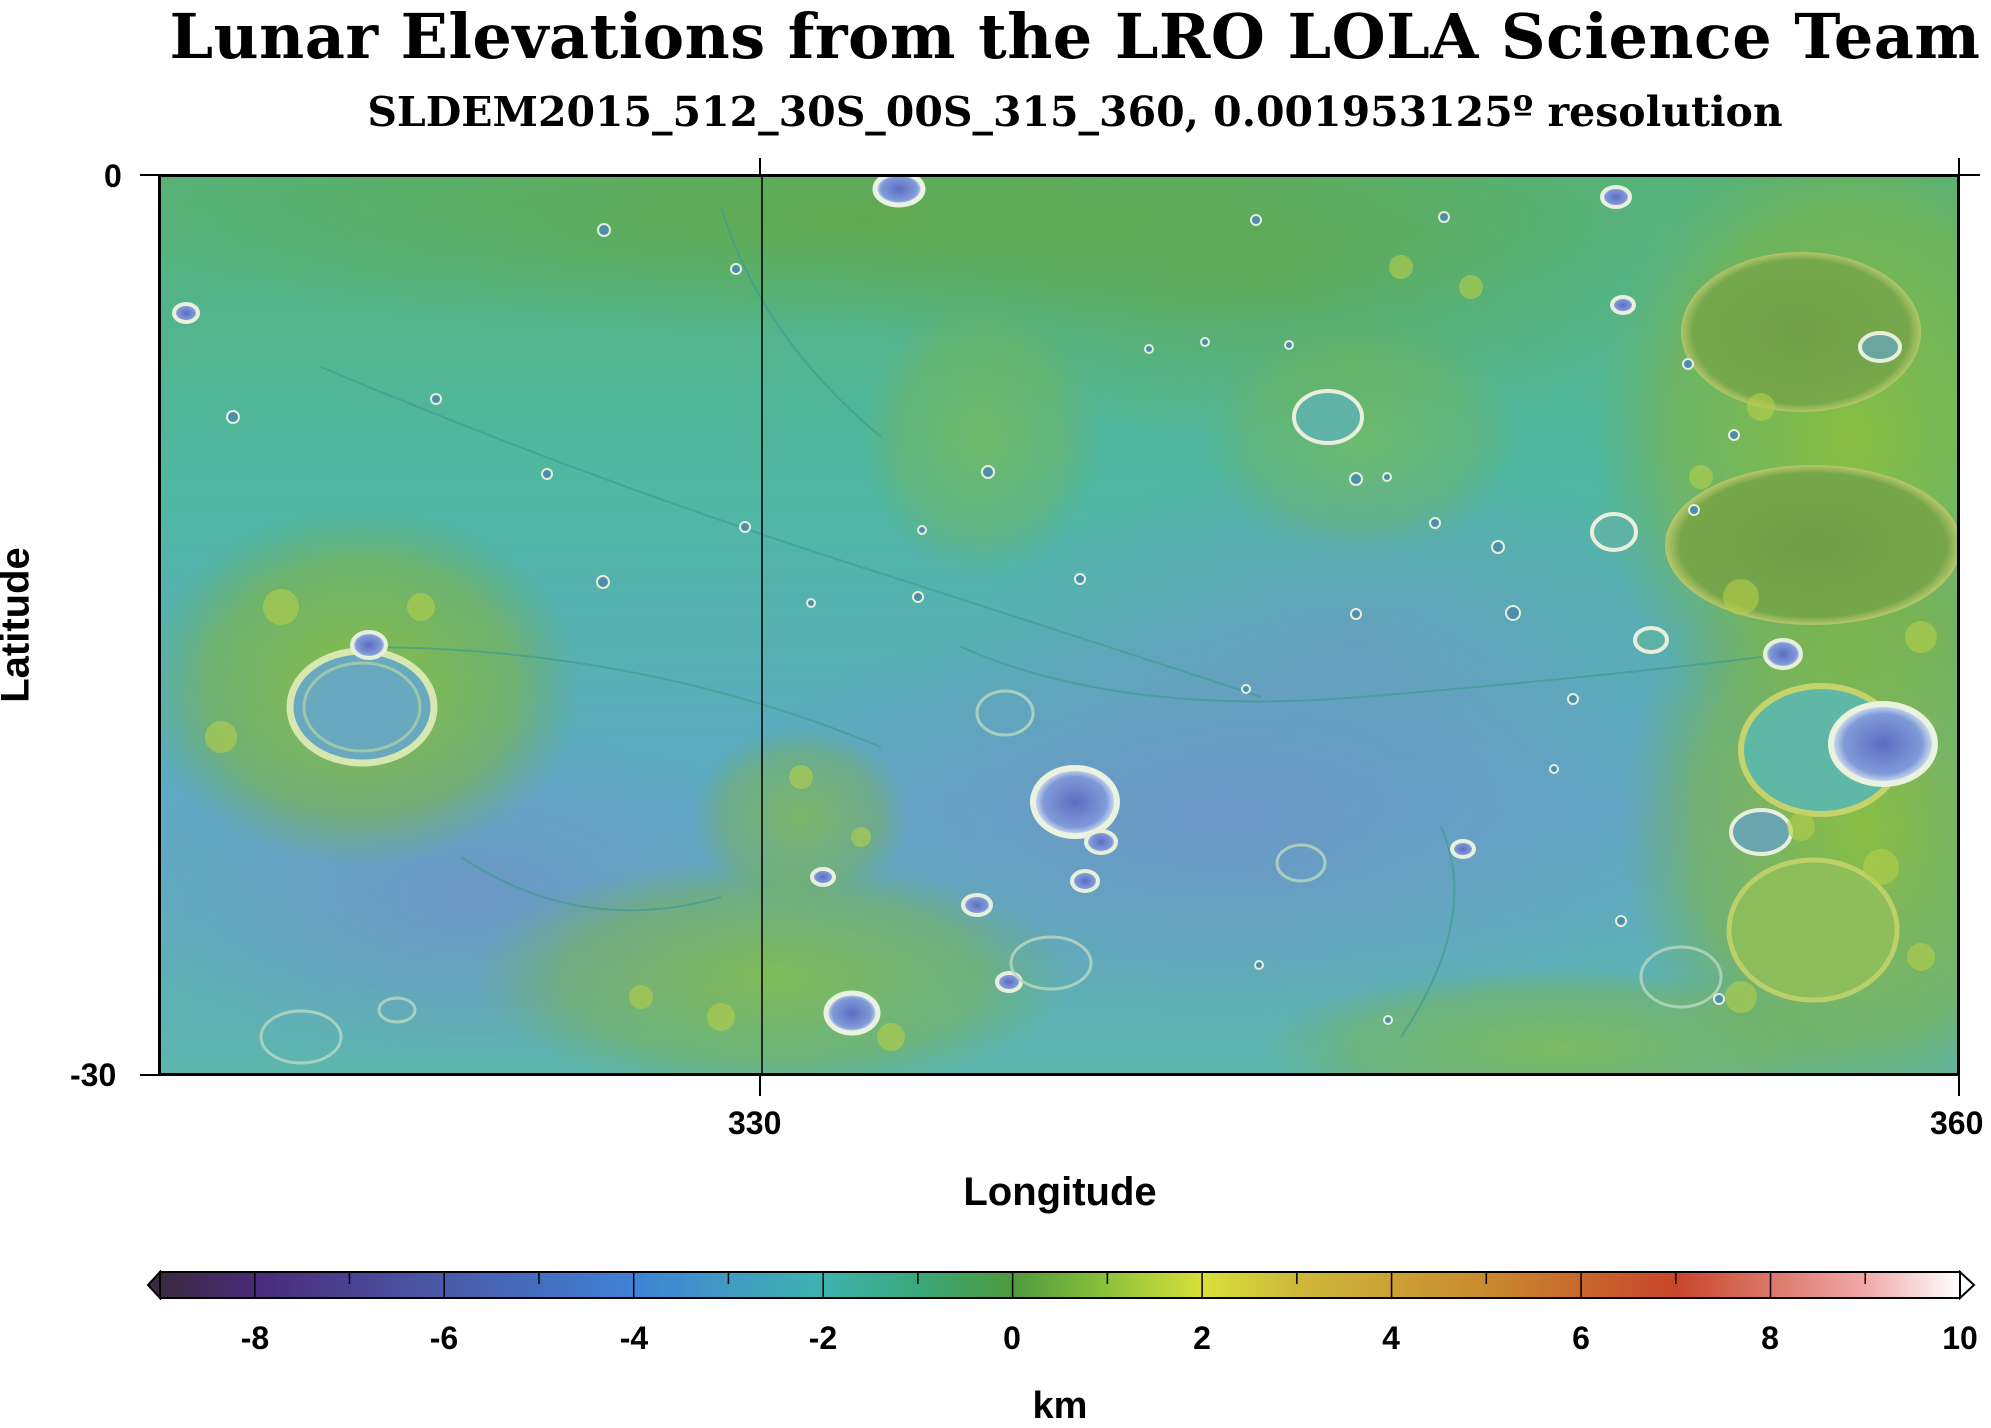 The height and width of the screenshot is (1428, 1991). What do you see at coordinates (444, 1338) in the screenshot?
I see `colorbar-tick-label: -6` at bounding box center [444, 1338].